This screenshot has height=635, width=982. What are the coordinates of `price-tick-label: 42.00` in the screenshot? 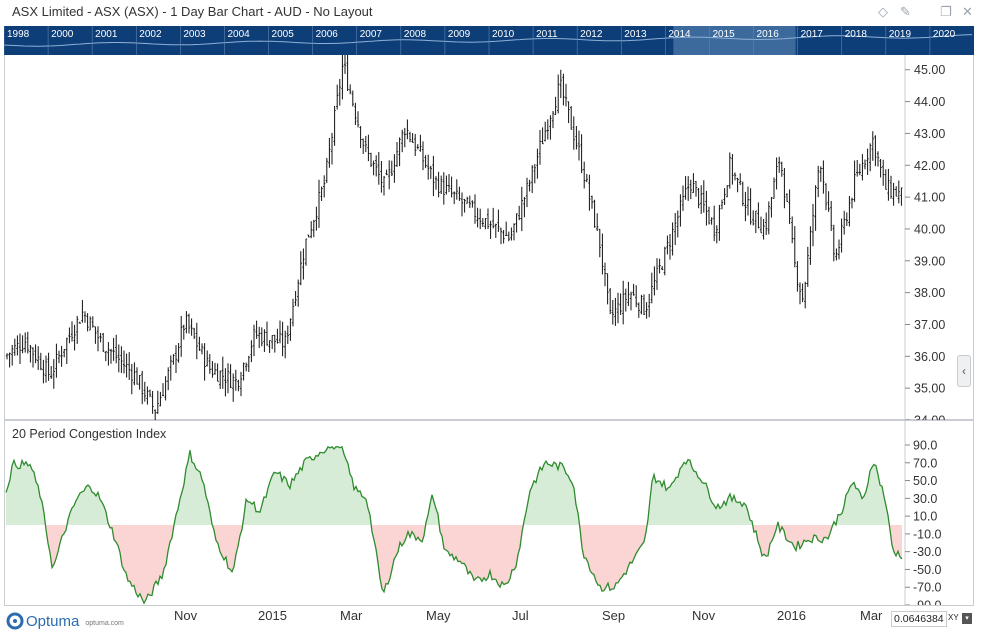 It's located at (929, 166).